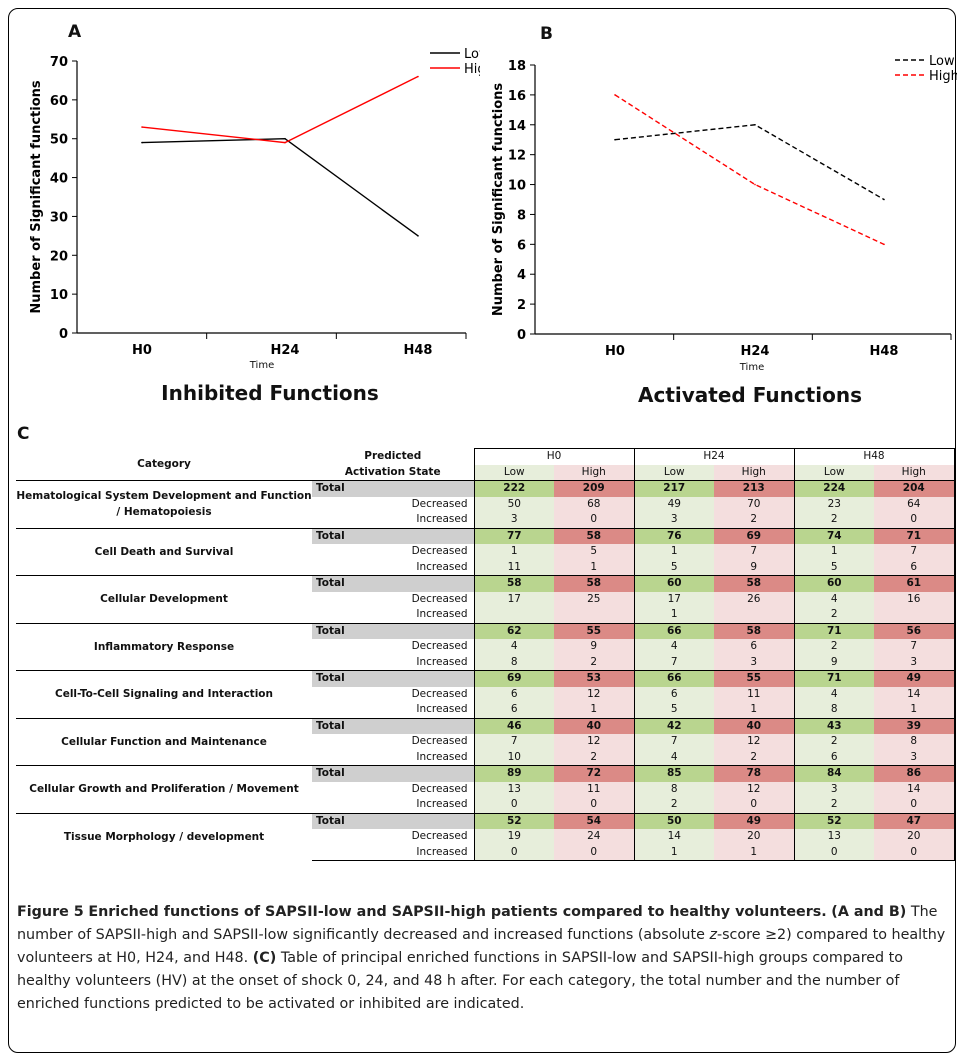 The width and height of the screenshot is (957, 1060). What do you see at coordinates (914, 488) in the screenshot?
I see `cell-total: 204` at bounding box center [914, 488].